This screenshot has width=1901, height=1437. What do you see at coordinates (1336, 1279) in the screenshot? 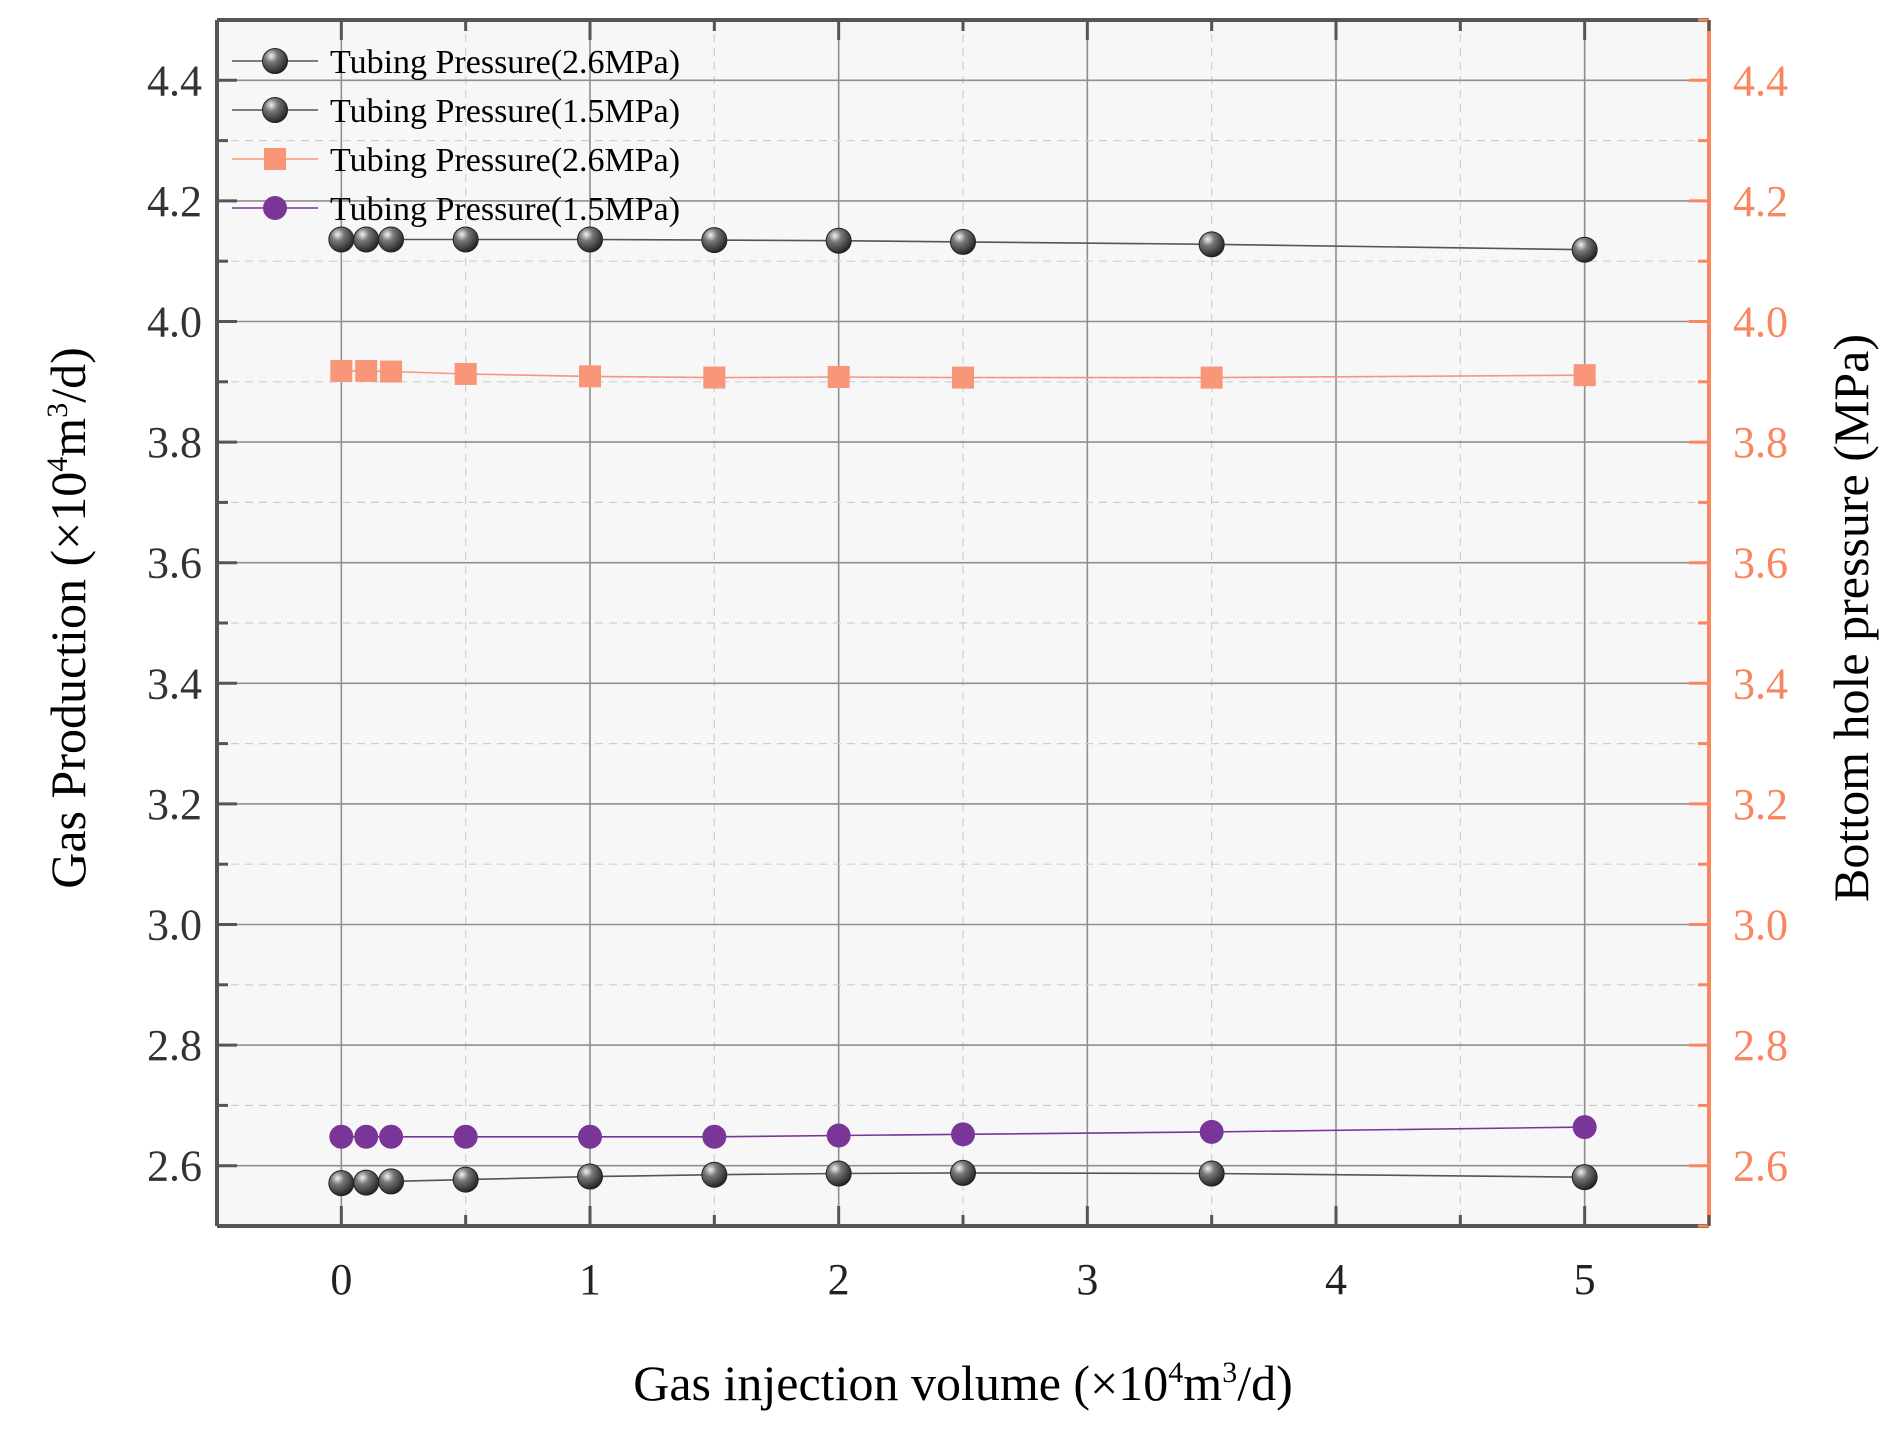
I see `x-tick-label: 4` at bounding box center [1336, 1279].